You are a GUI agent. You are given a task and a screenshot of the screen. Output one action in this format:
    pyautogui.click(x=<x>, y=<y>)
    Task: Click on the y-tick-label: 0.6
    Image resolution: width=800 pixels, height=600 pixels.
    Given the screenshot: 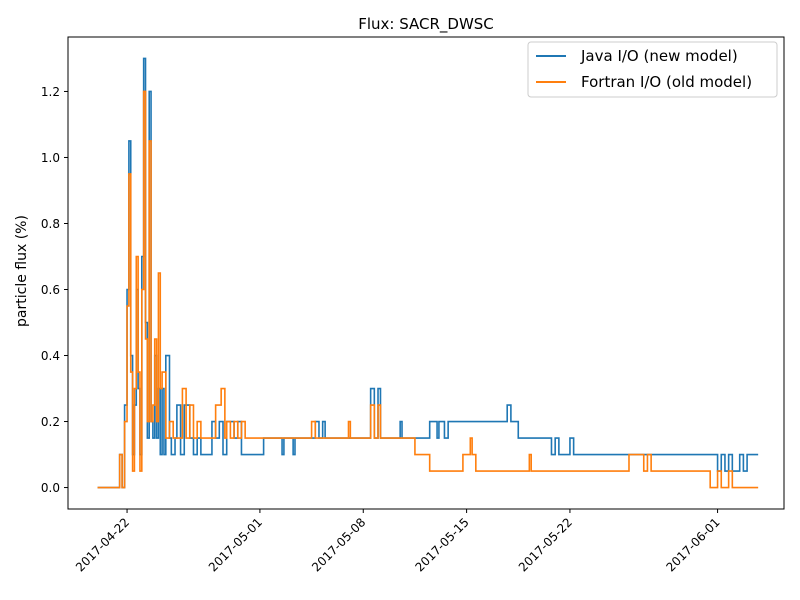 What is the action you would take?
    pyautogui.click(x=50, y=290)
    